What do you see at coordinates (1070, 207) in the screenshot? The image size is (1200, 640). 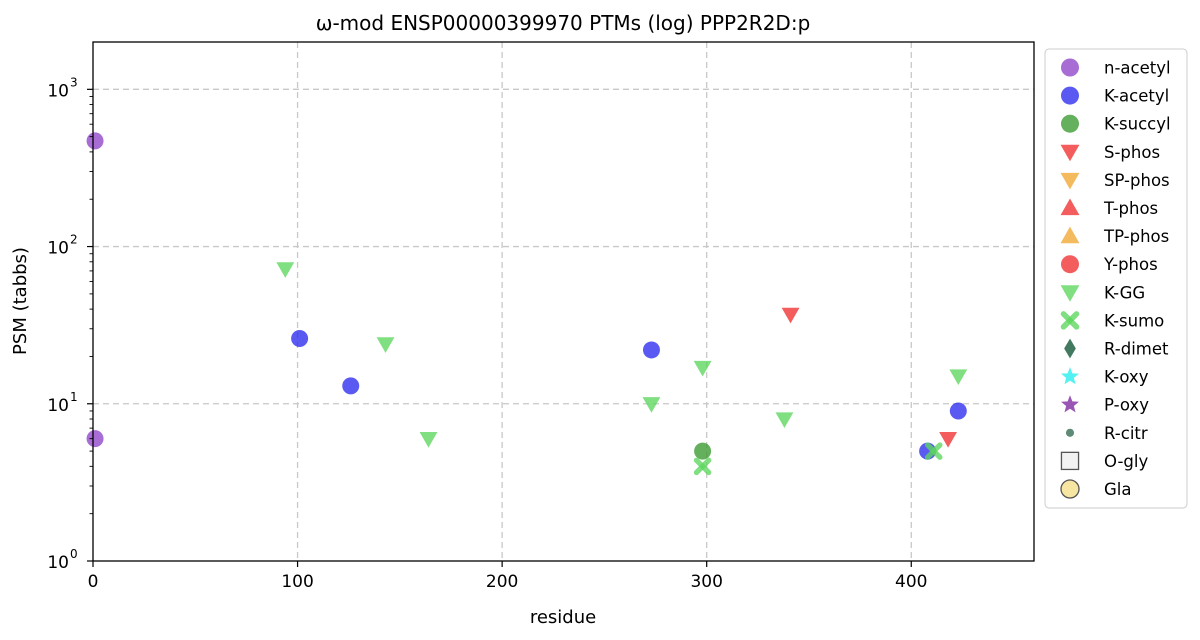 I see `legend-marker-T-phos` at bounding box center [1070, 207].